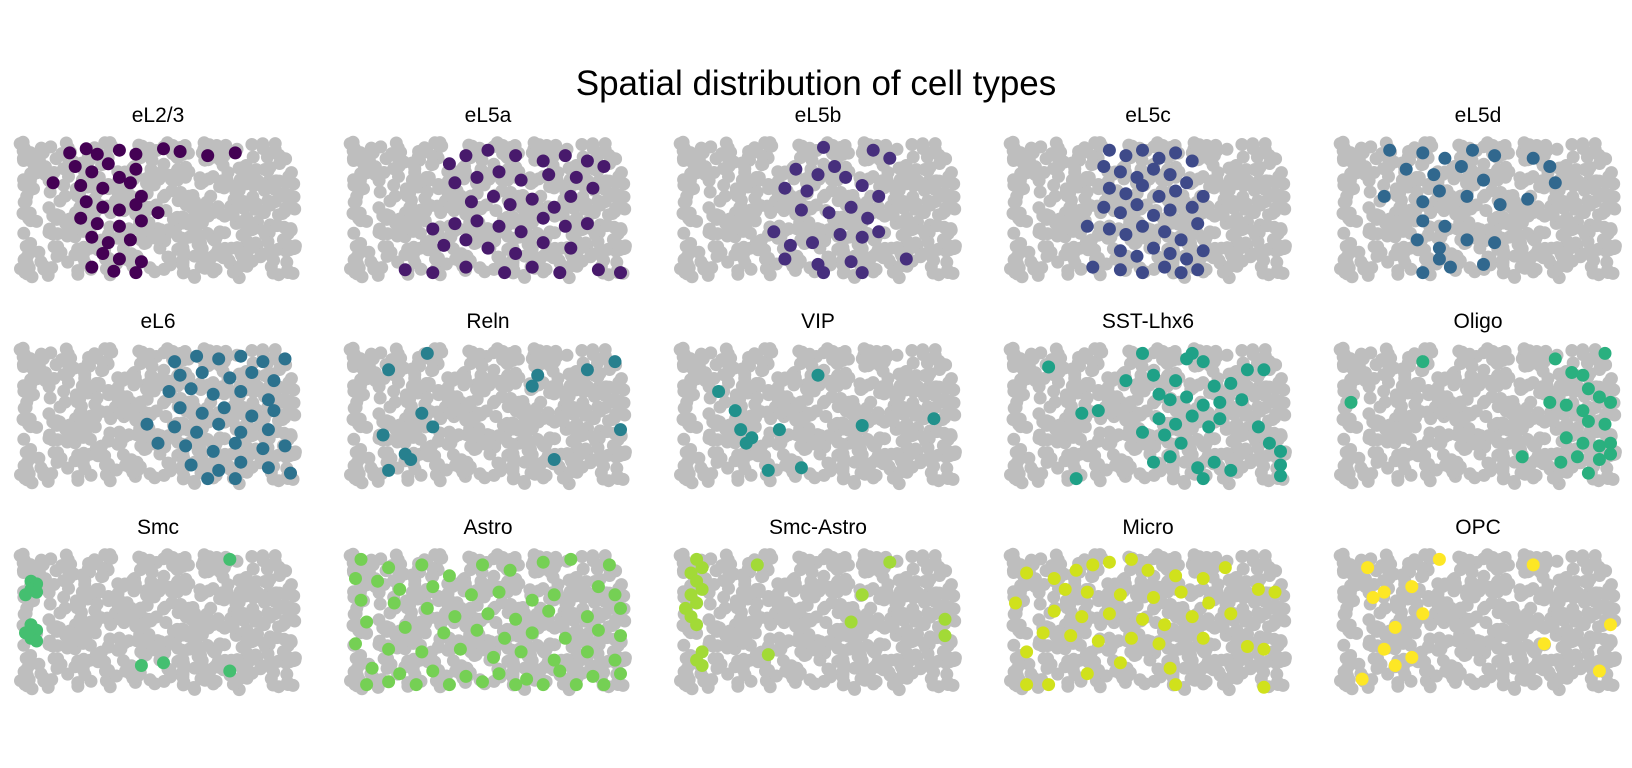 This screenshot has width=1632, height=768. What do you see at coordinates (816, 83) in the screenshot?
I see `chart-title: Spatial distribution of cell types` at bounding box center [816, 83].